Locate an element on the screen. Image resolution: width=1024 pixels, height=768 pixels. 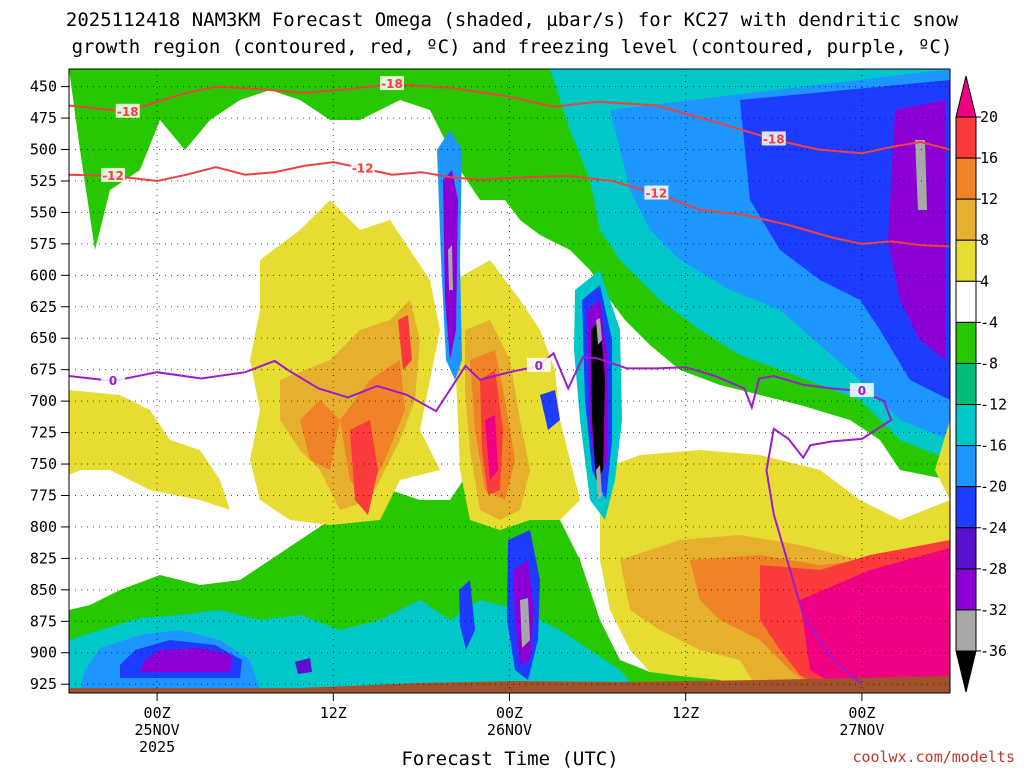
y-tick-label: 500 is located at coordinates (43, 150).